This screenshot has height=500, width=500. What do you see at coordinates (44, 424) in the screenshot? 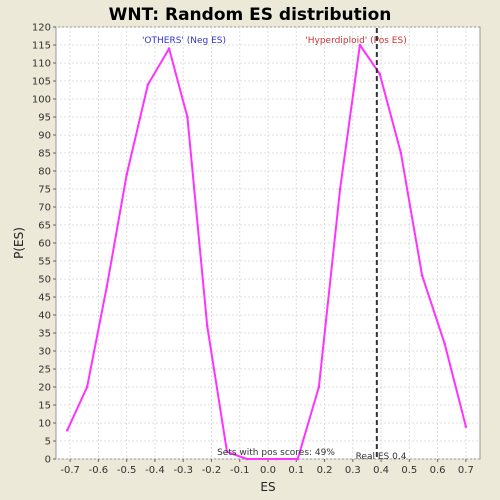
I see `y-tick-label: 10` at bounding box center [44, 424].